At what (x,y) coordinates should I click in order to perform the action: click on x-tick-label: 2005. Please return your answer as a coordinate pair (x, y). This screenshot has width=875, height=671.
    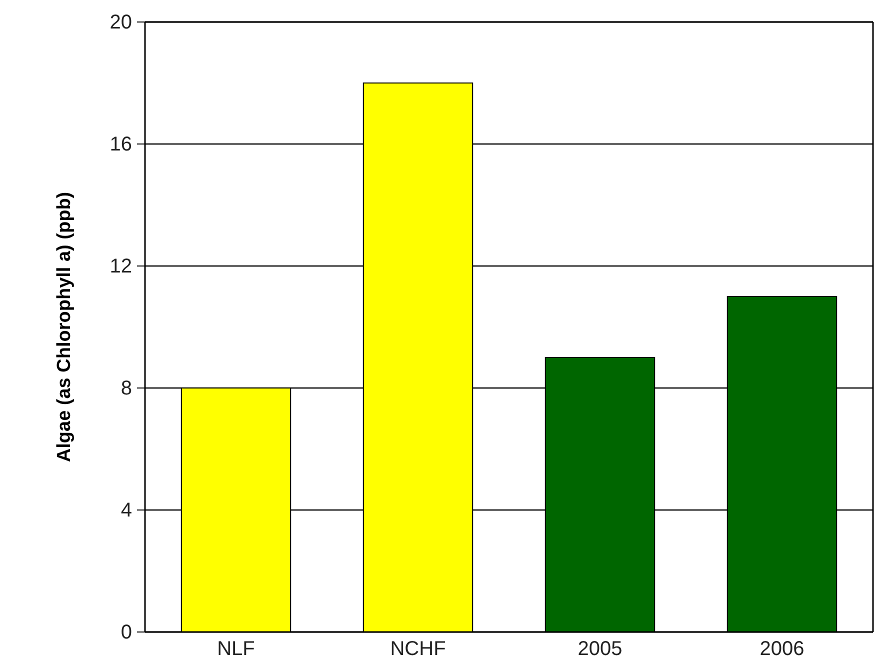
    Looking at the image, I should click on (600, 649).